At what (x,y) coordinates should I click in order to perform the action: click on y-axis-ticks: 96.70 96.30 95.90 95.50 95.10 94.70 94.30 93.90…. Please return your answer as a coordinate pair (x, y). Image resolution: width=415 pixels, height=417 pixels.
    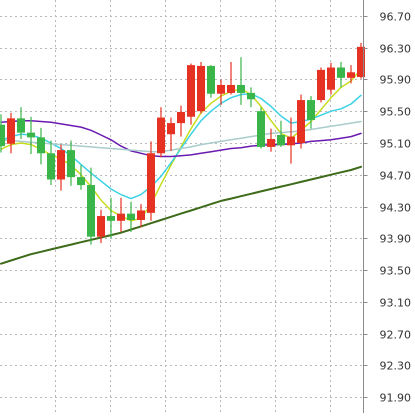
    Looking at the image, I should click on (387, 208).